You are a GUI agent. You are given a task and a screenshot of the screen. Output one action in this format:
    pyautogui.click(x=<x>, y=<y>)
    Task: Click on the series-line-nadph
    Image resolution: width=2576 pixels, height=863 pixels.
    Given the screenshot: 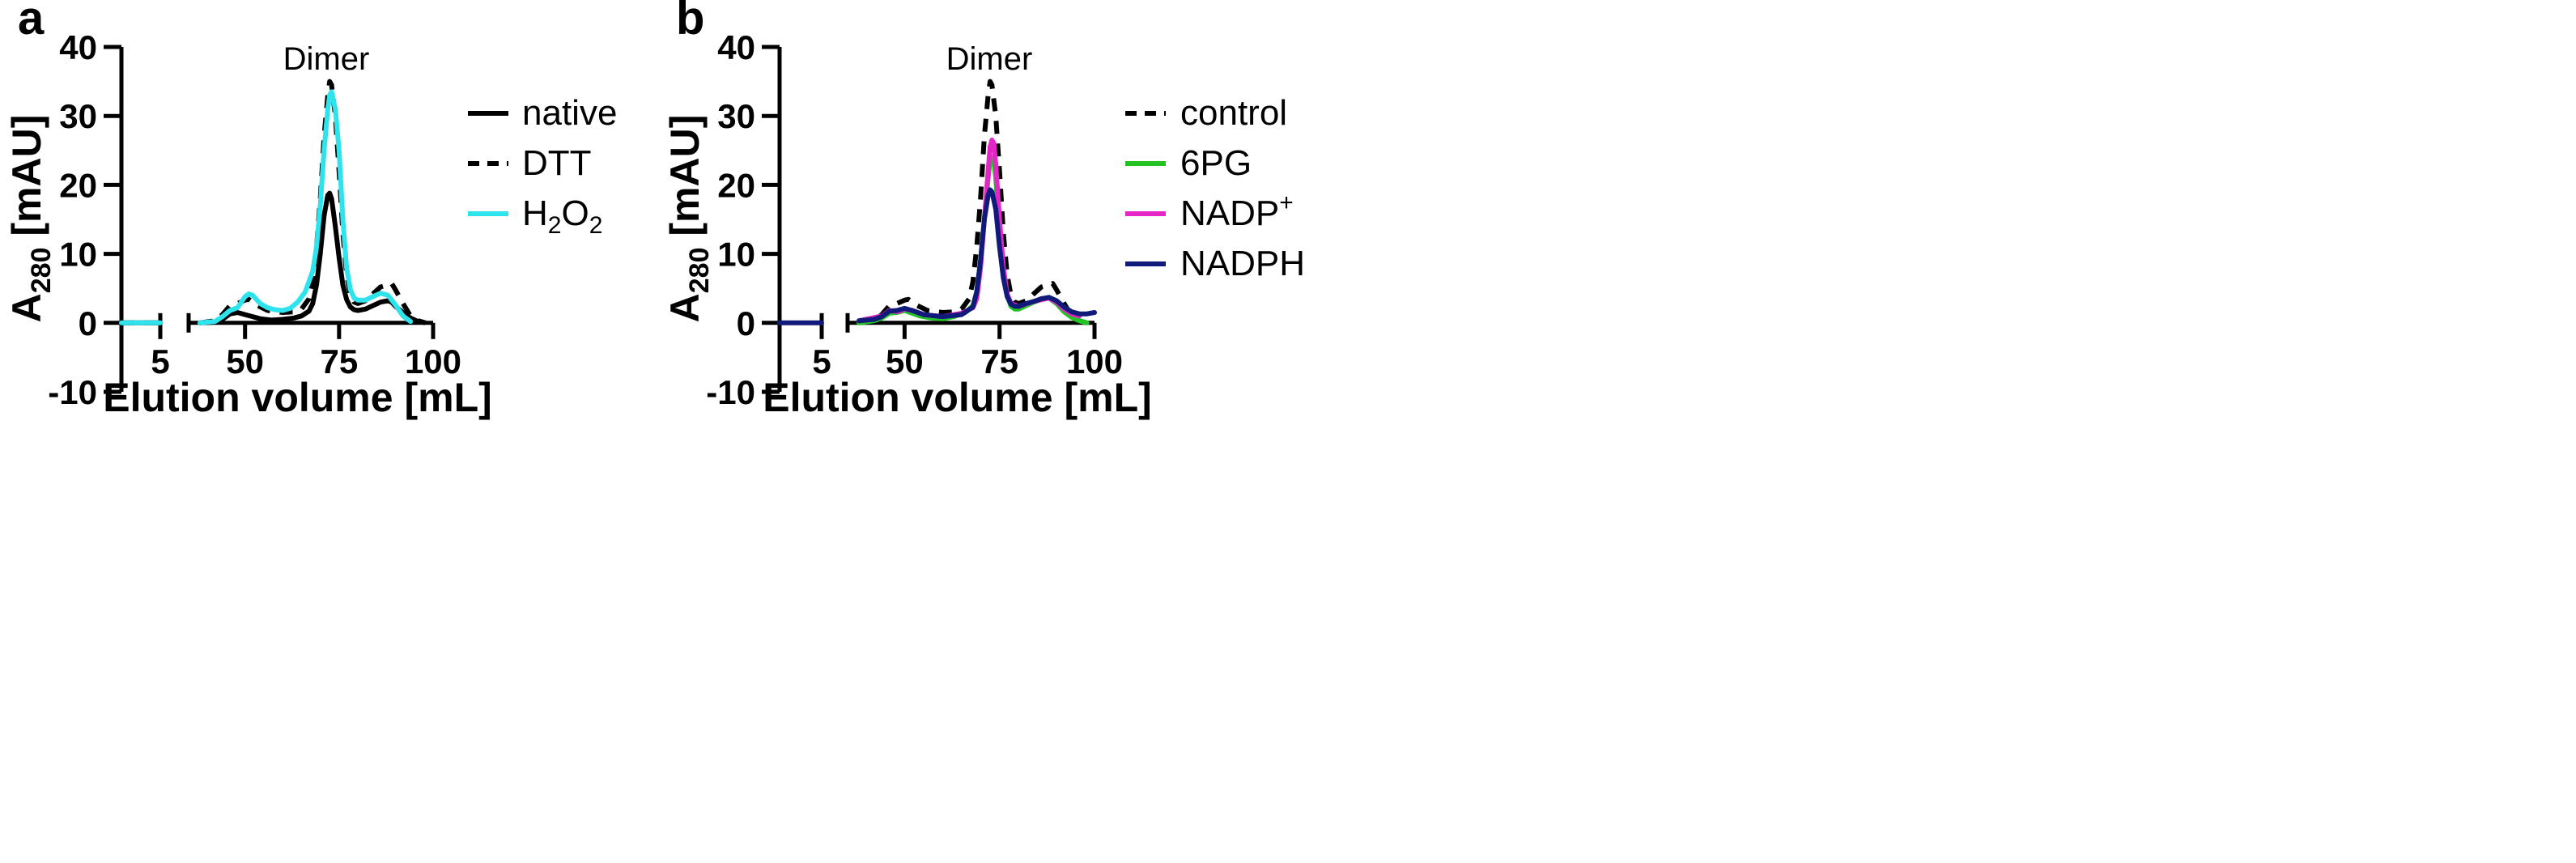 What is the action you would take?
    pyautogui.click(x=977, y=256)
    